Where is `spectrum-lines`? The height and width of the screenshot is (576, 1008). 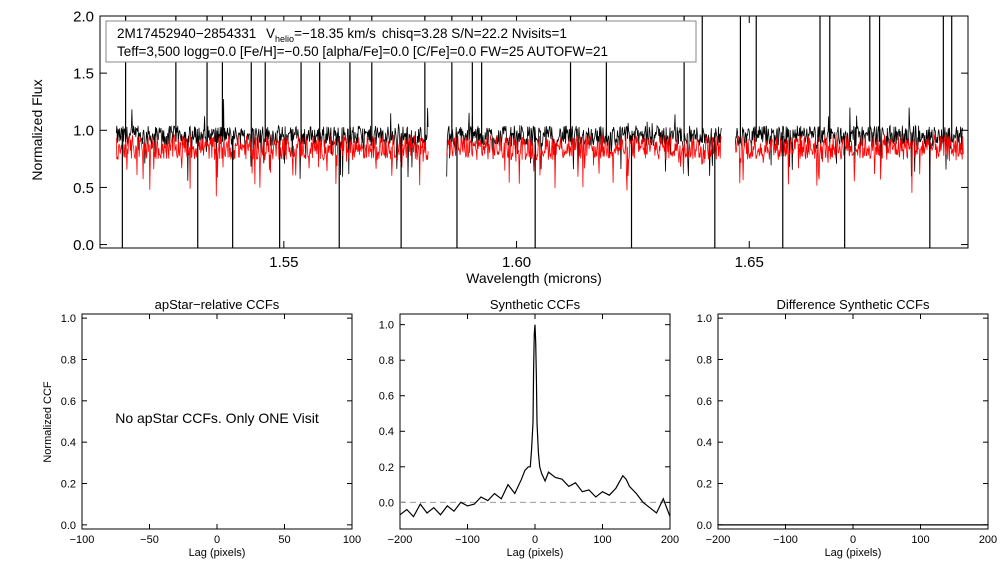 spectrum-lines is located at coordinates (539, 147).